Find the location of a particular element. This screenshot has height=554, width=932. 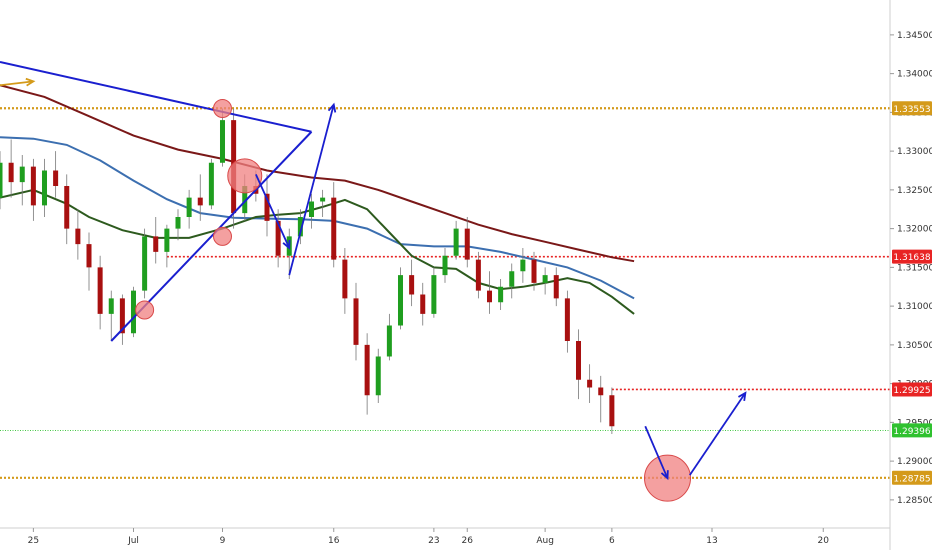

x-tick-label-3: 16 is located at coordinates (334, 541).